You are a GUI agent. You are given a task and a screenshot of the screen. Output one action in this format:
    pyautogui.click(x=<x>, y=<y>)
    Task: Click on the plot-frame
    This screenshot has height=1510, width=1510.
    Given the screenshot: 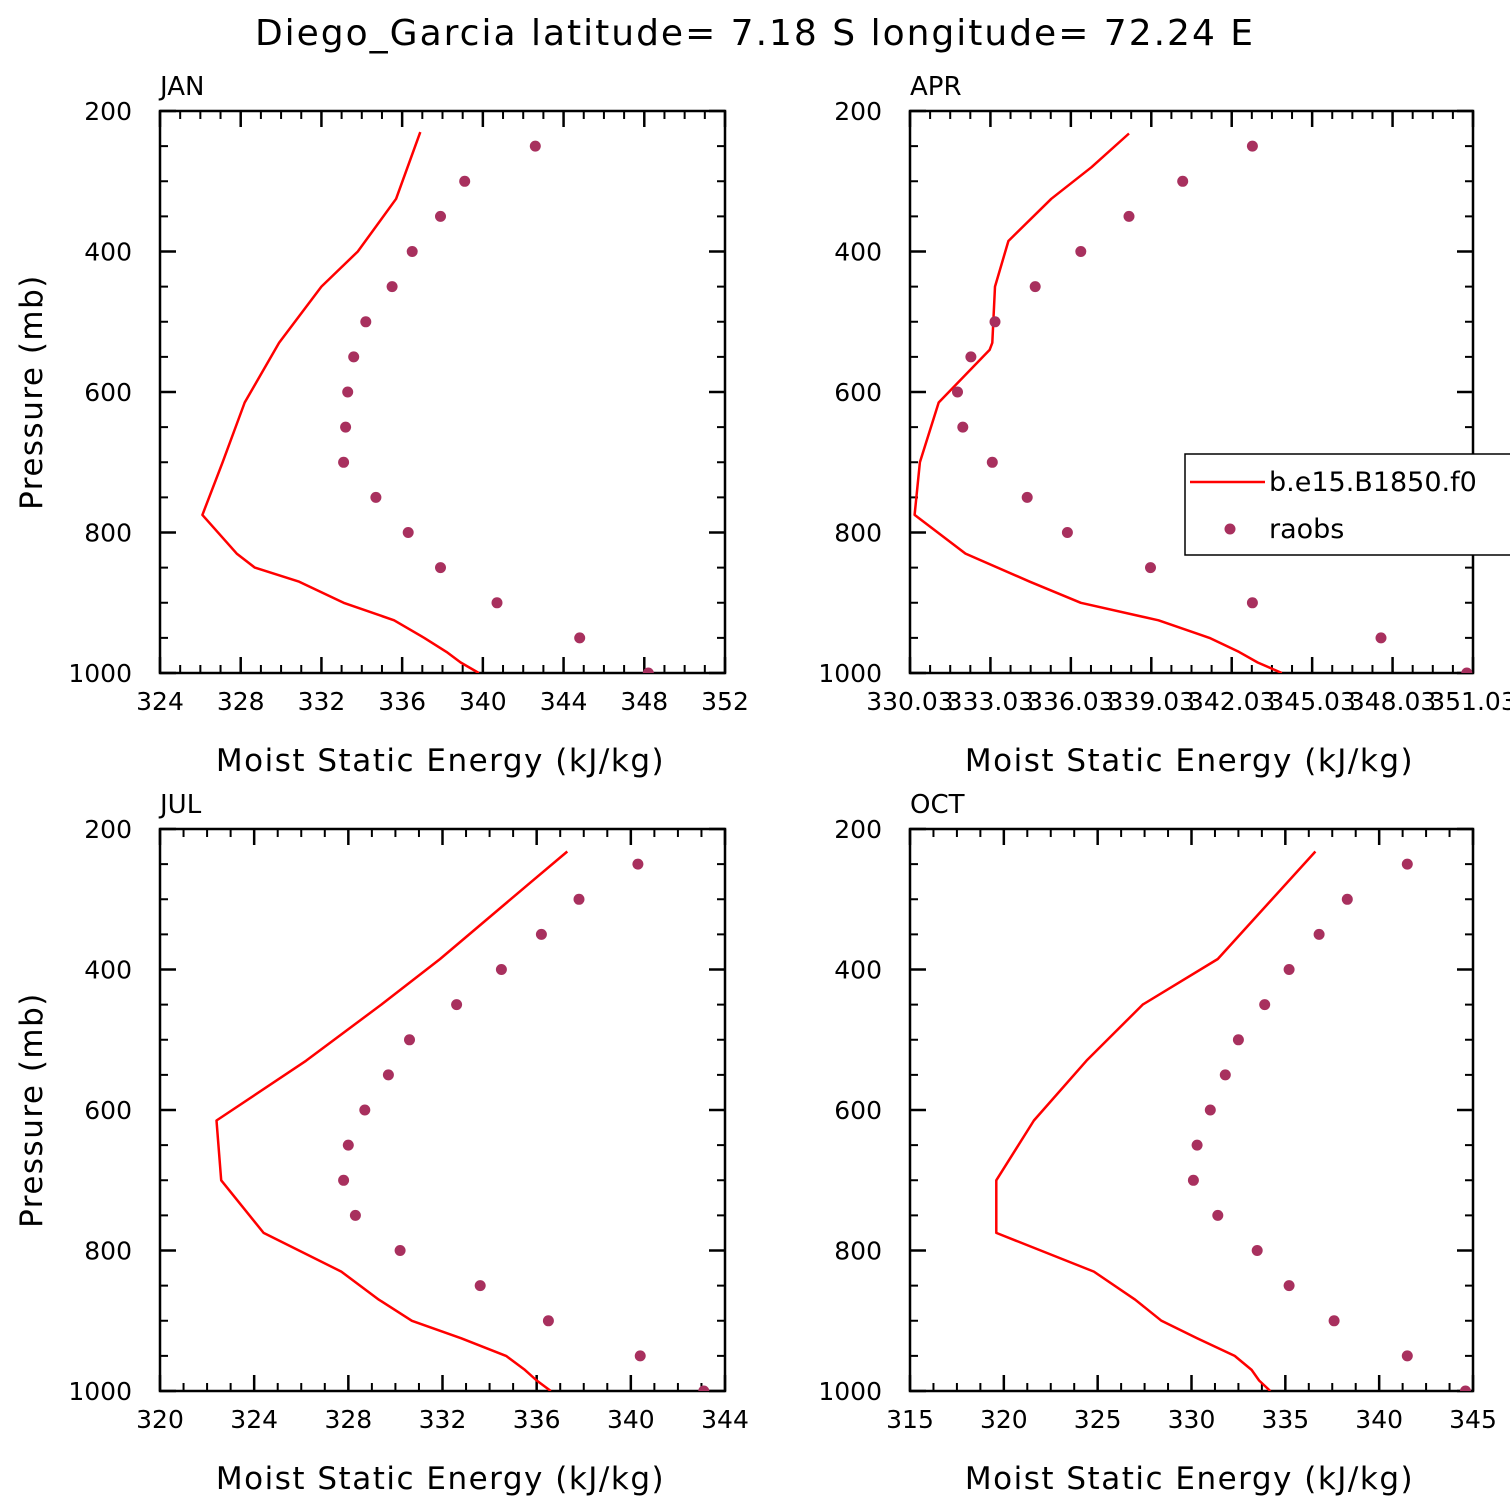 What is the action you would take?
    pyautogui.click(x=442, y=392)
    